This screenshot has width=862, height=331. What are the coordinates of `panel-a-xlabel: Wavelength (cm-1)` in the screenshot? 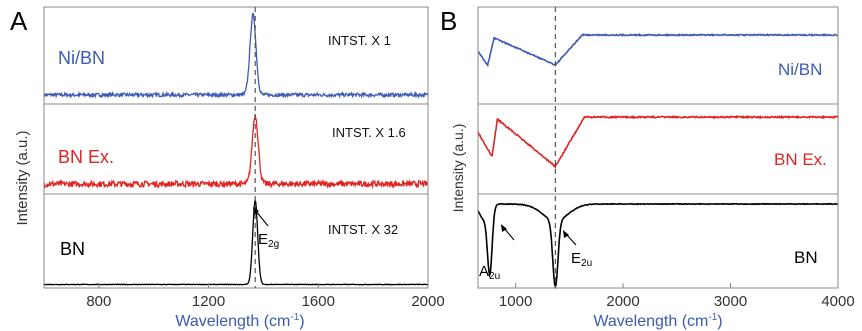 It's located at (239, 321).